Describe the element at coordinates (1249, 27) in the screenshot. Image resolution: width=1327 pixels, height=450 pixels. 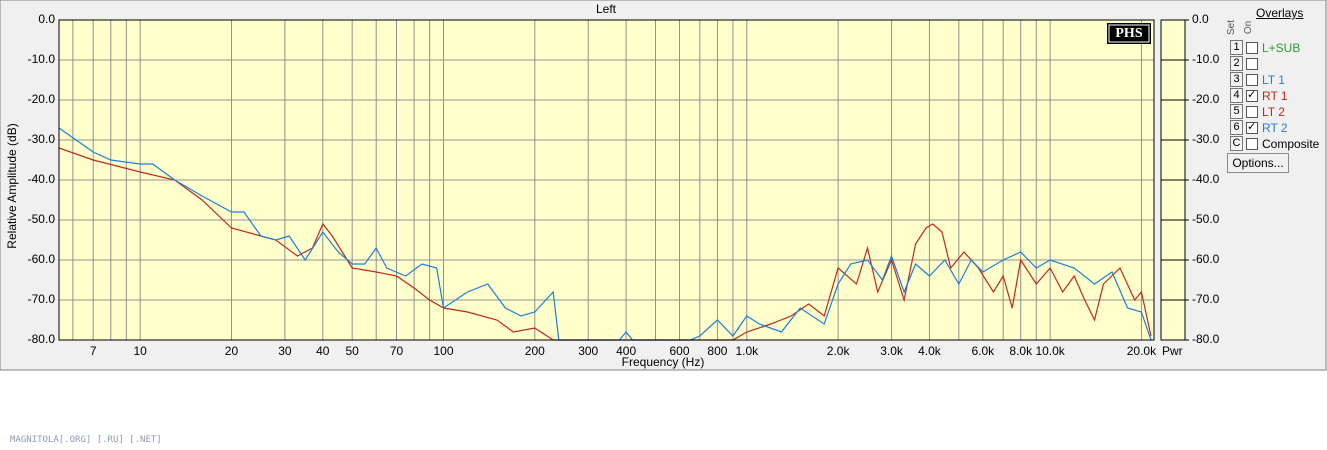
I see `on-header: On` at that location.